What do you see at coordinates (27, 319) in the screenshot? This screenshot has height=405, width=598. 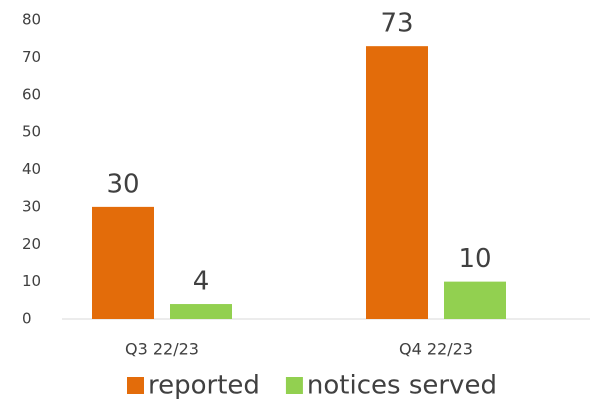 I see `y-tick-label: 0` at bounding box center [27, 319].